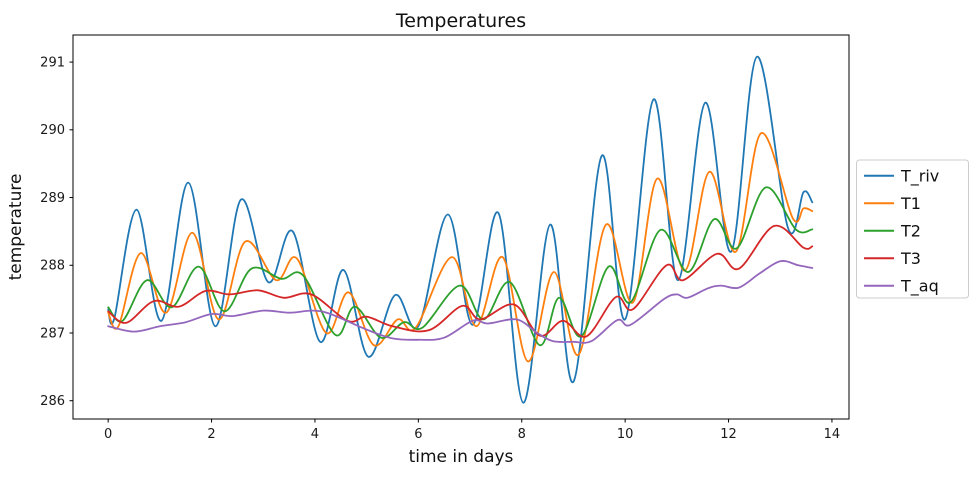 Image resolution: width=974 pixels, height=481 pixels. I want to click on legend-item-T2: T2, so click(892, 230).